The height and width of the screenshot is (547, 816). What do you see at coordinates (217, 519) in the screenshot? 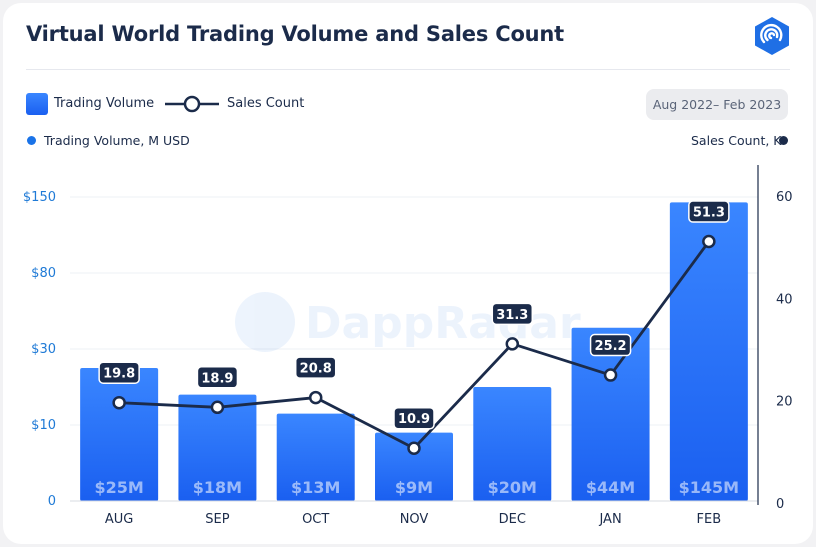
I see `x-tick-label: SEP` at bounding box center [217, 519].